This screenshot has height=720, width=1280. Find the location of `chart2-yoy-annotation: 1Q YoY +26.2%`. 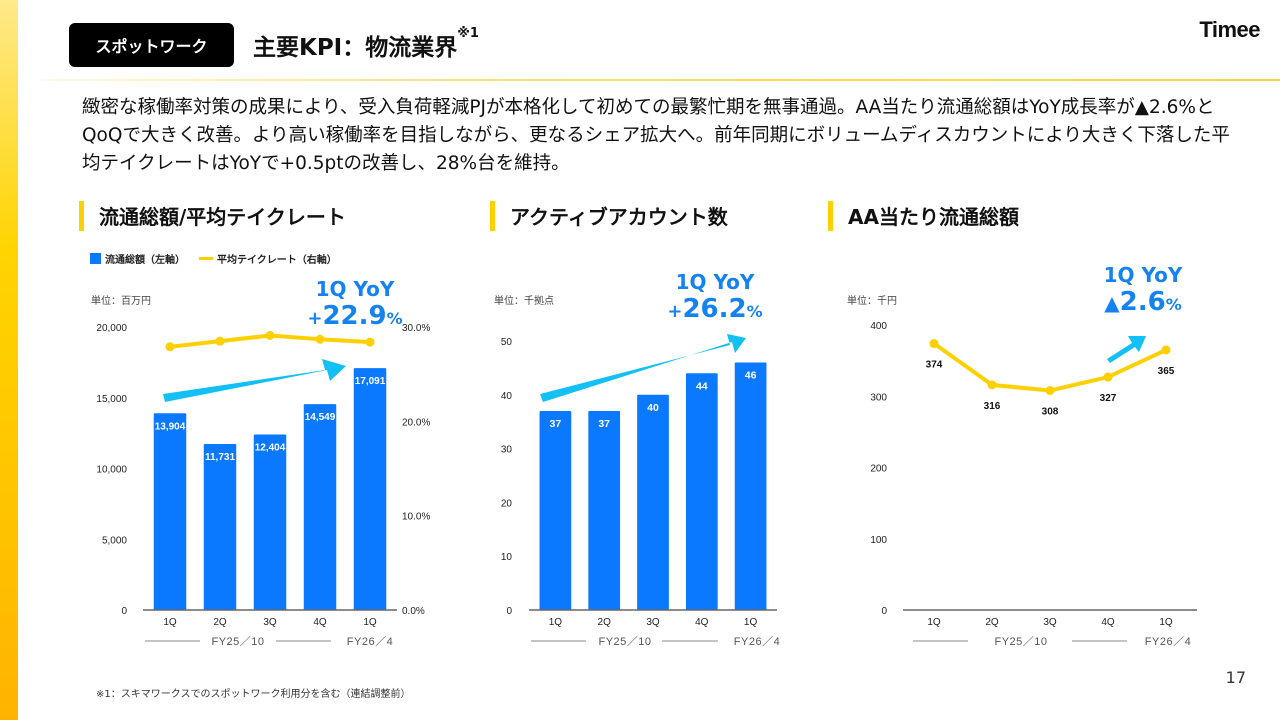

chart2-yoy-annotation: 1Q YoY +26.2% is located at coordinates (715, 298).